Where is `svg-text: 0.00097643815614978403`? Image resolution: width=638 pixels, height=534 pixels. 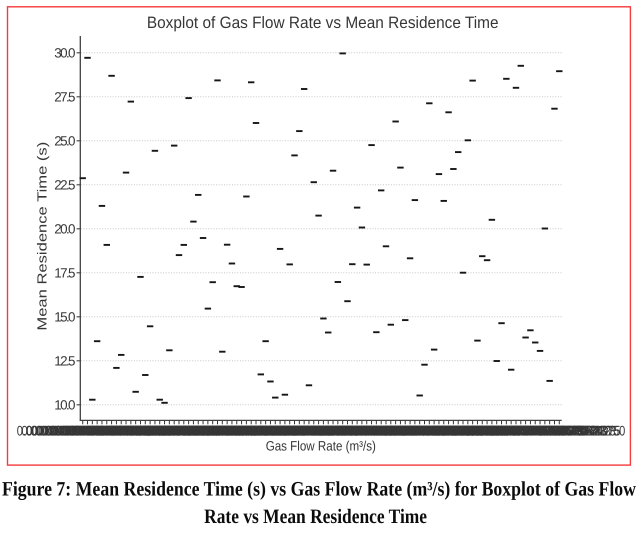 svg-text: 0.00097643815614978403 is located at coordinates (487, 430).